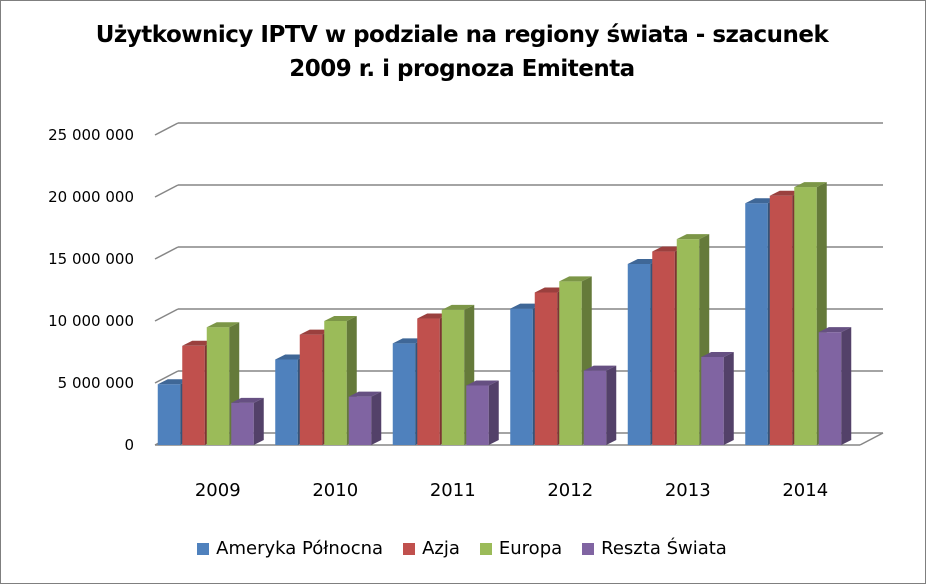 The height and width of the screenshot is (584, 926). Describe the element at coordinates (129, 445) in the screenshot. I see `y-tick-label: 0` at that location.